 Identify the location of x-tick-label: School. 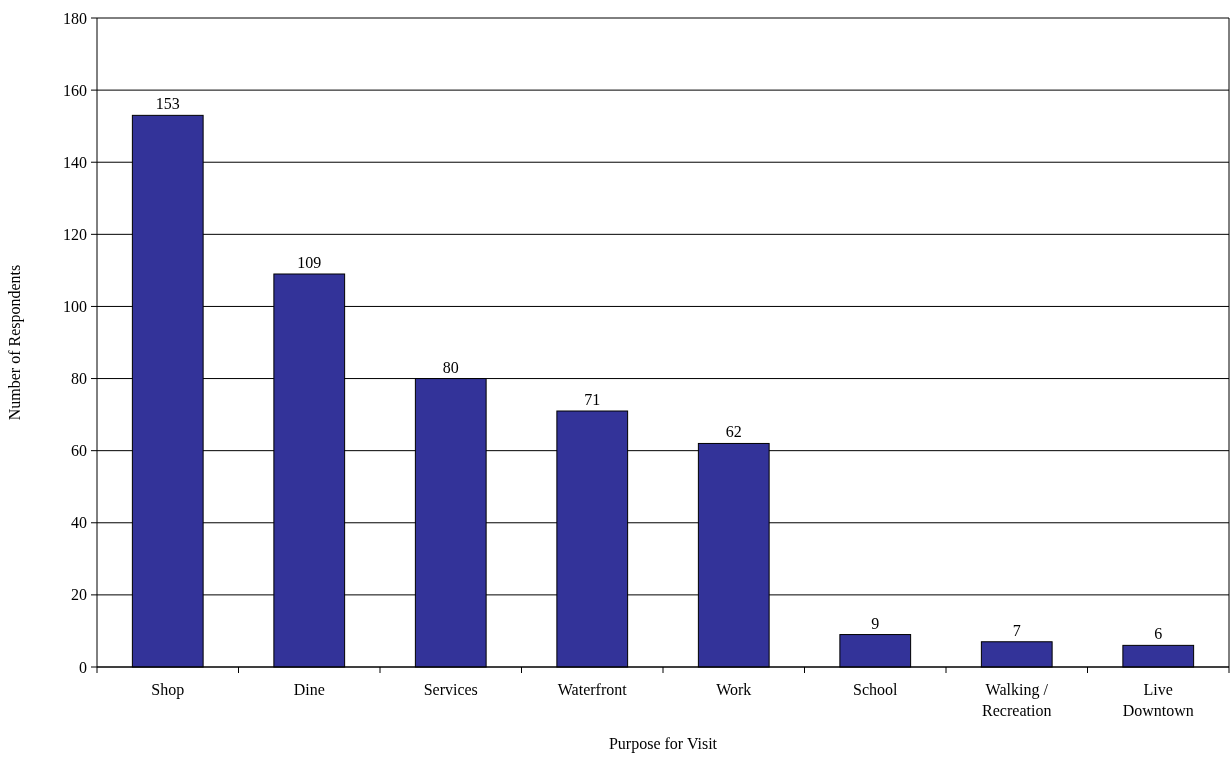
(876, 689).